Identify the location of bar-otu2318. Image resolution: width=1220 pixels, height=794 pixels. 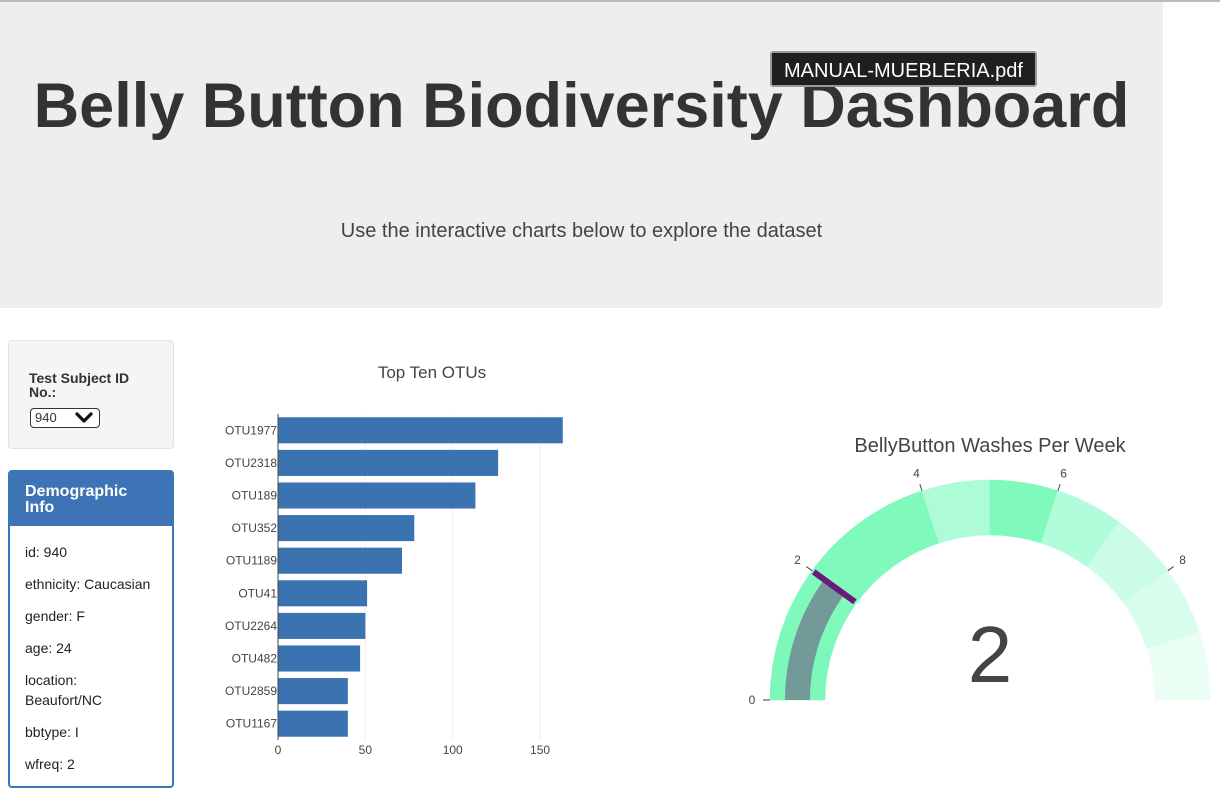
(388, 462).